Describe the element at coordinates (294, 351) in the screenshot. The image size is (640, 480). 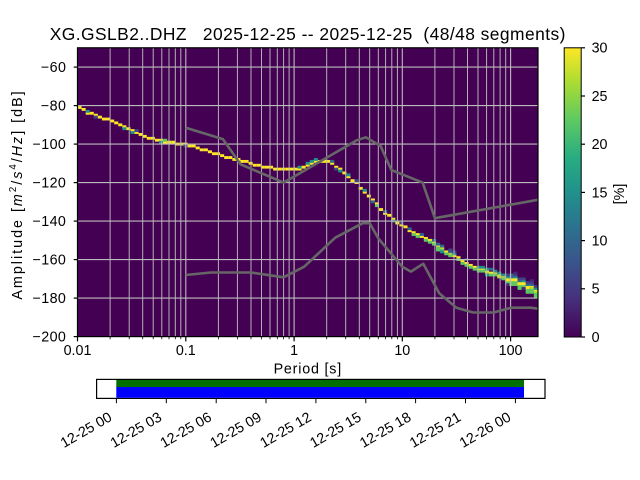
I see `svg-text: 1` at that location.